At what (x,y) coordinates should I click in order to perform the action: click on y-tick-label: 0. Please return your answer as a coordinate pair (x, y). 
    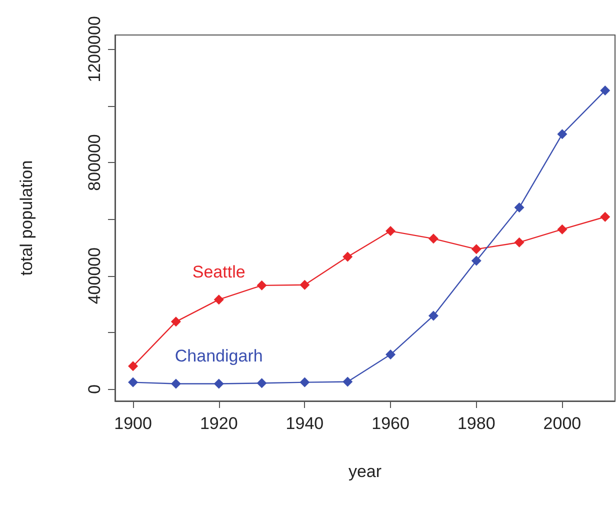
    Looking at the image, I should click on (94, 389).